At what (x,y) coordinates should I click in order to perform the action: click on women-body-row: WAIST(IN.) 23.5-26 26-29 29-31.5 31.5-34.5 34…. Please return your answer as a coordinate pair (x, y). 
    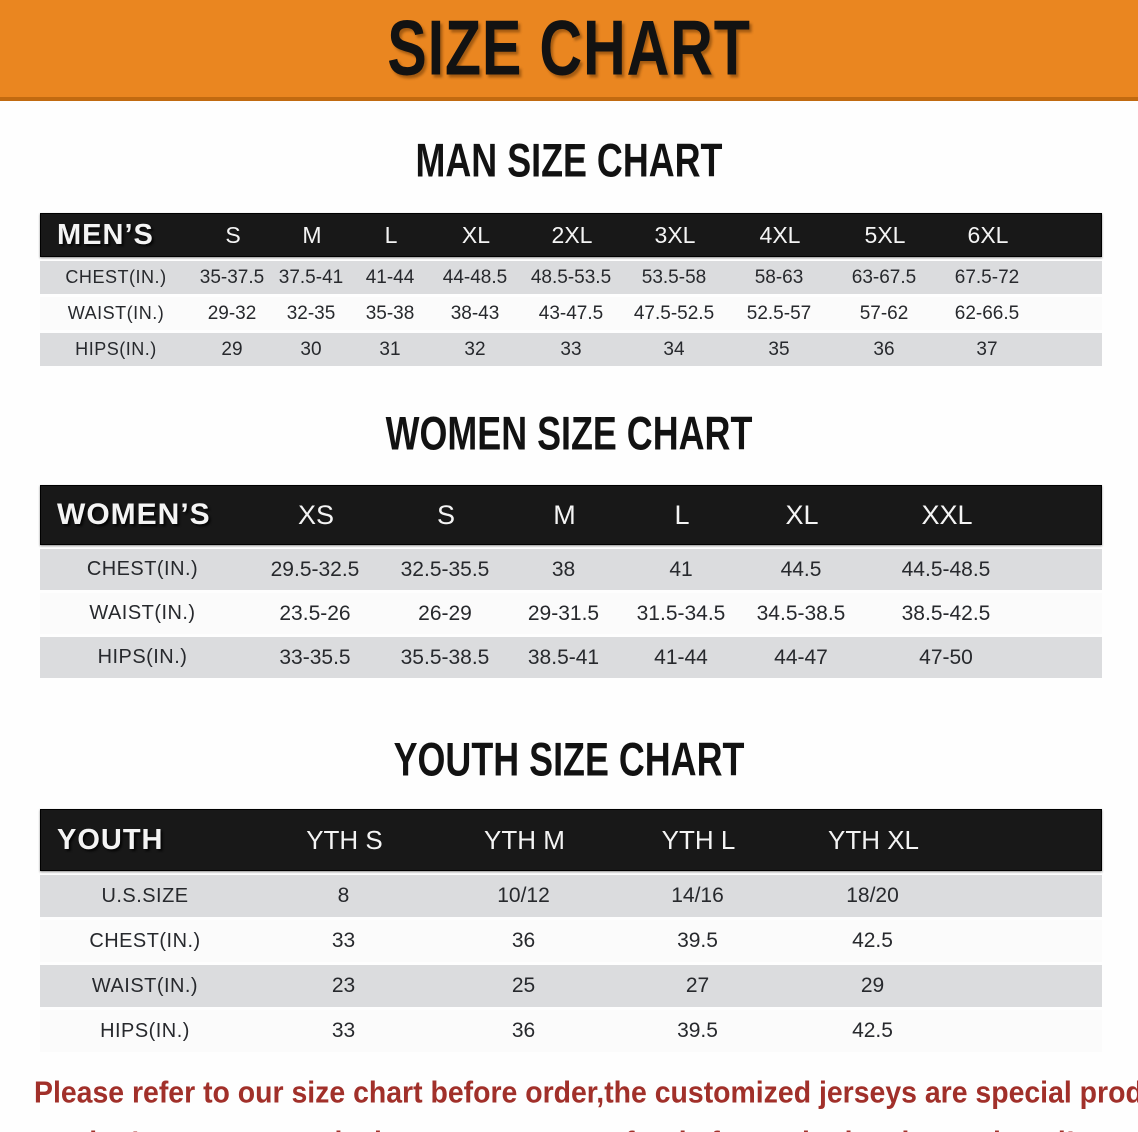
    Looking at the image, I should click on (571, 613).